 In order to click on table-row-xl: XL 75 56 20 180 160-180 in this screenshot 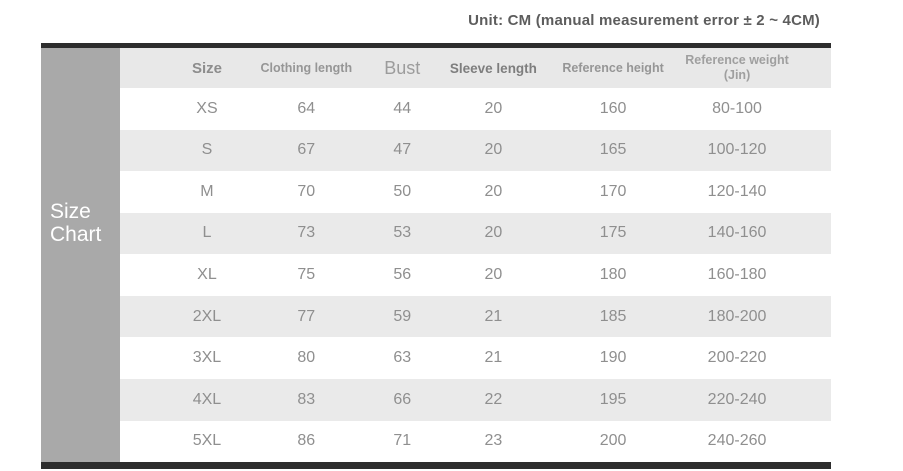, I will do `click(475, 275)`.